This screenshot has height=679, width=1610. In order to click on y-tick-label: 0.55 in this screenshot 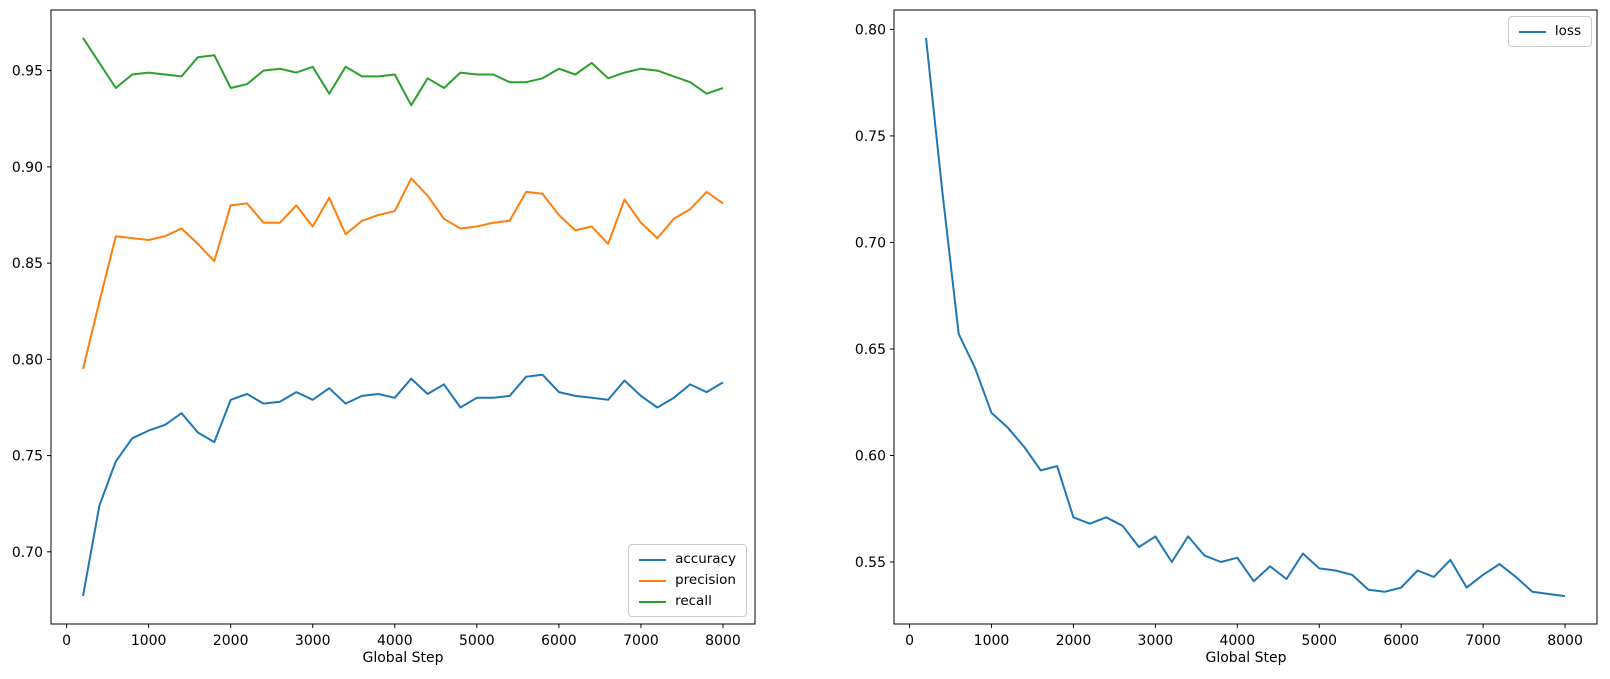, I will do `click(870, 563)`.